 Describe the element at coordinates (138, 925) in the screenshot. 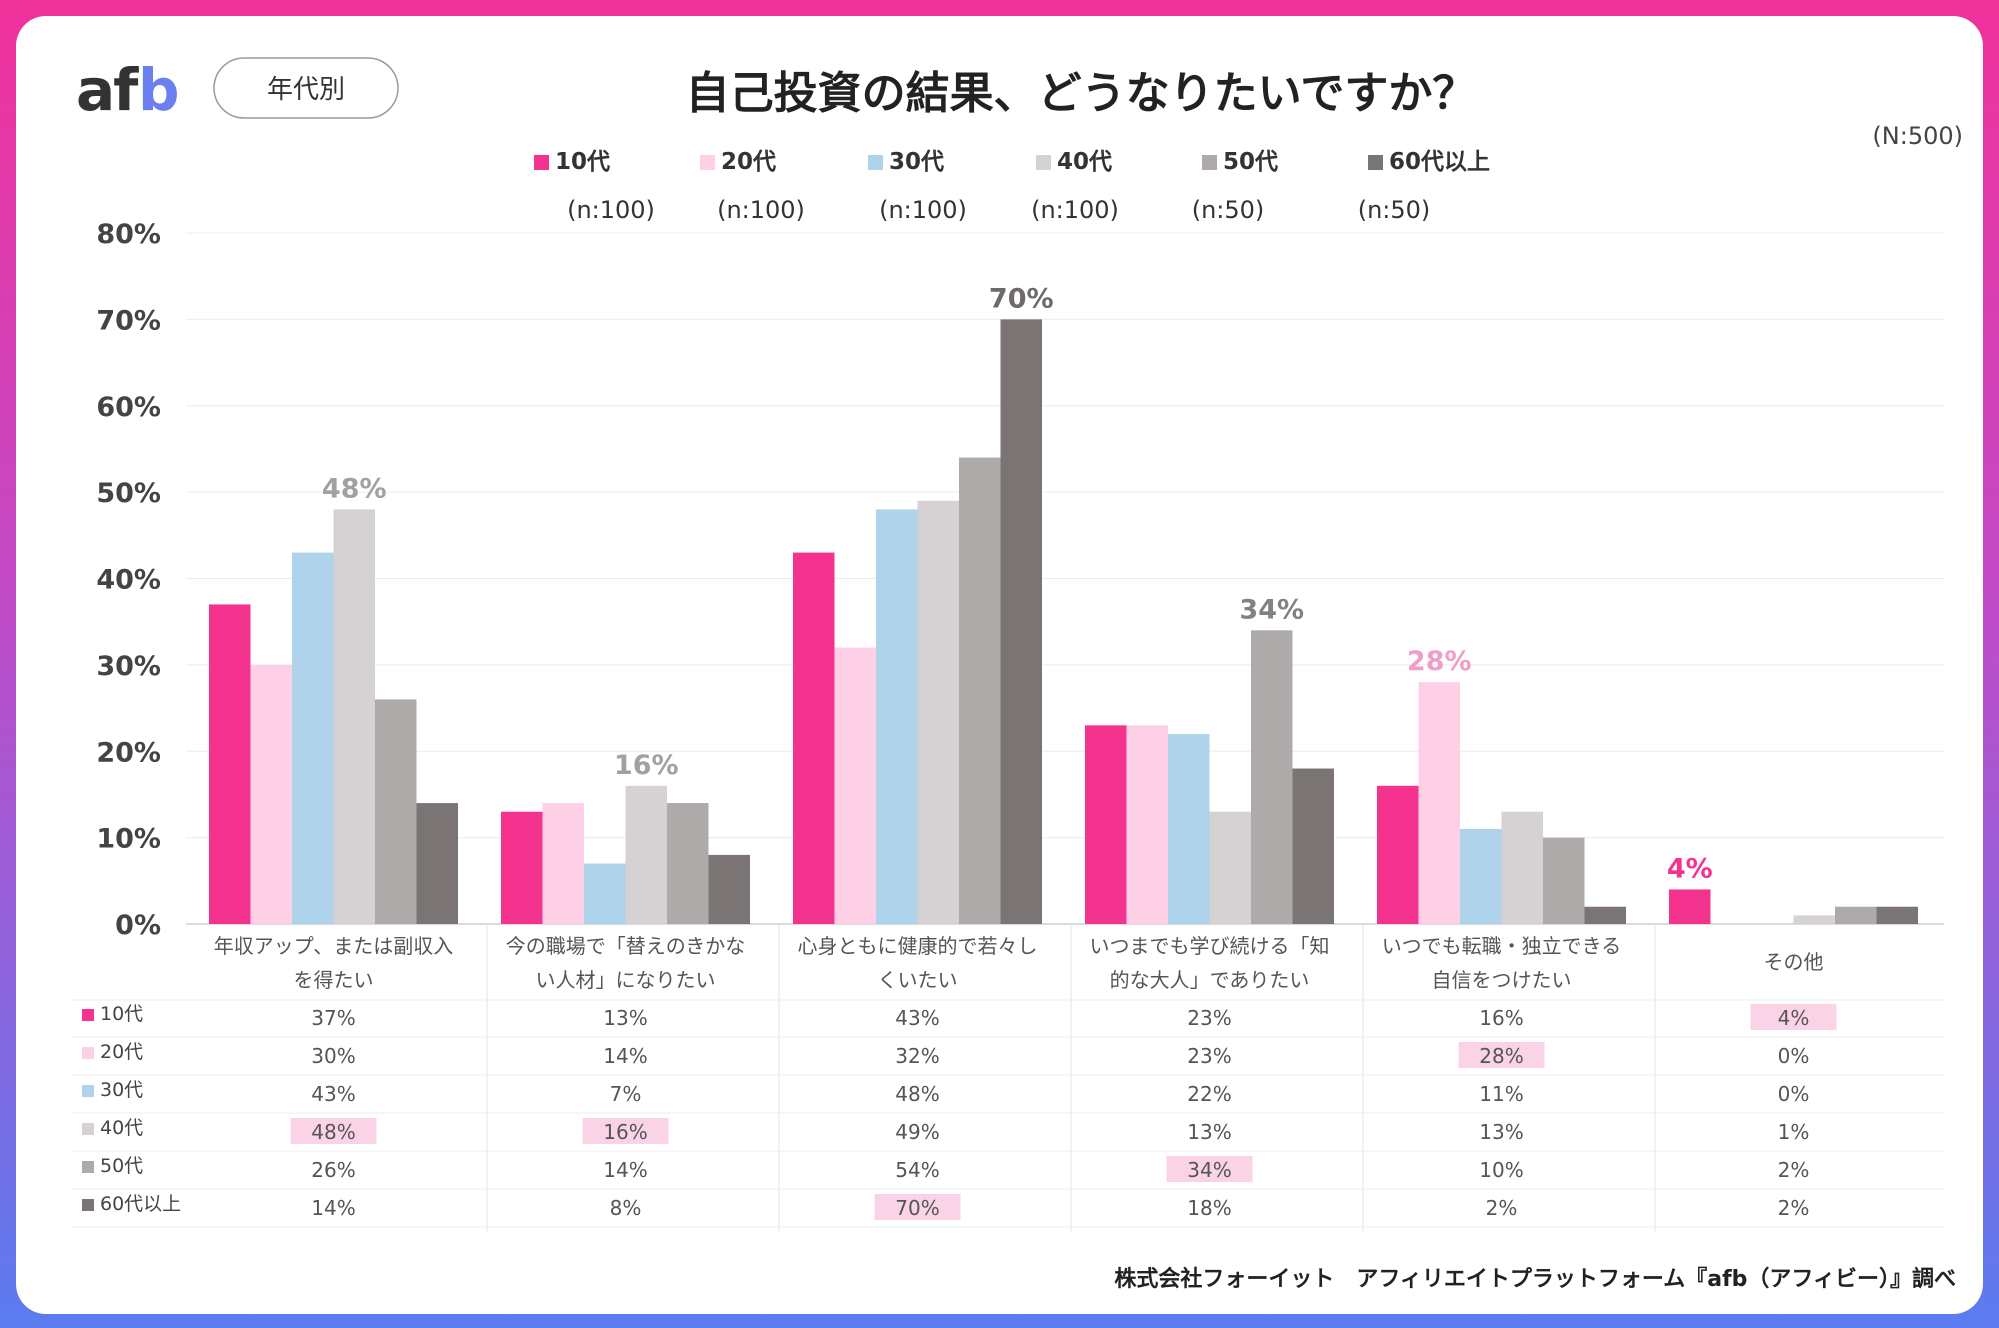

I see `y-tick-label: 0%` at that location.